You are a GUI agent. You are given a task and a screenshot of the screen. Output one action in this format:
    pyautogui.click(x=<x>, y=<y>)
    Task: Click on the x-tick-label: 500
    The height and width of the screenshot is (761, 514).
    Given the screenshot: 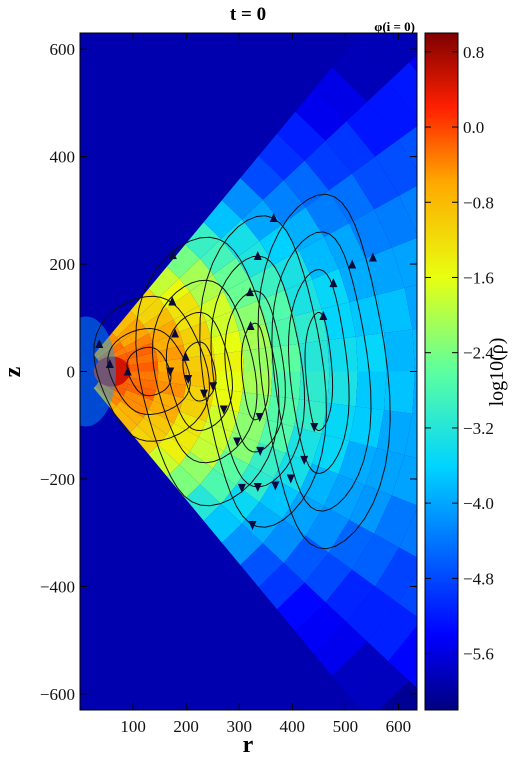 What is the action you would take?
    pyautogui.click(x=346, y=726)
    